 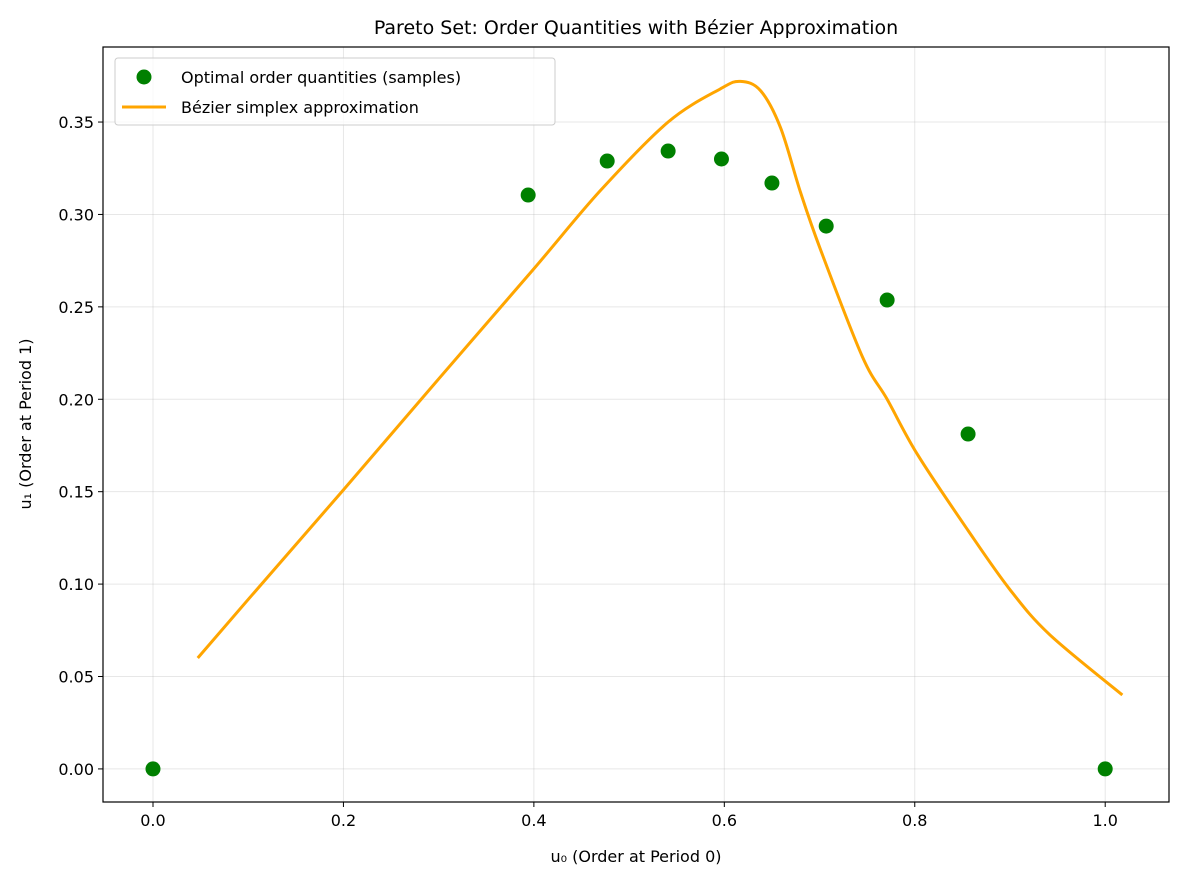 I want to click on y-tick-label: 0.00, so click(x=76, y=769).